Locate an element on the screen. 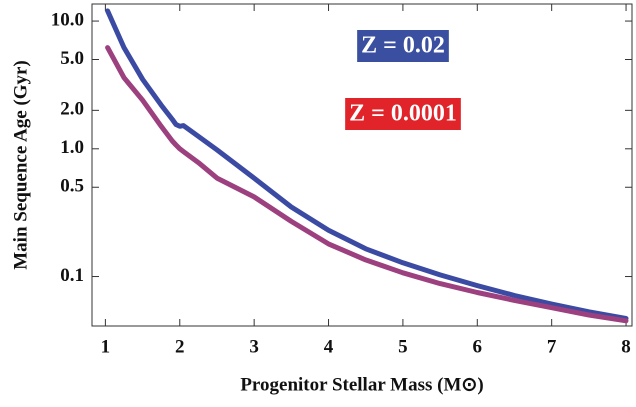 The width and height of the screenshot is (636, 407). annotation-text: Z = 0.02 is located at coordinates (403, 46).